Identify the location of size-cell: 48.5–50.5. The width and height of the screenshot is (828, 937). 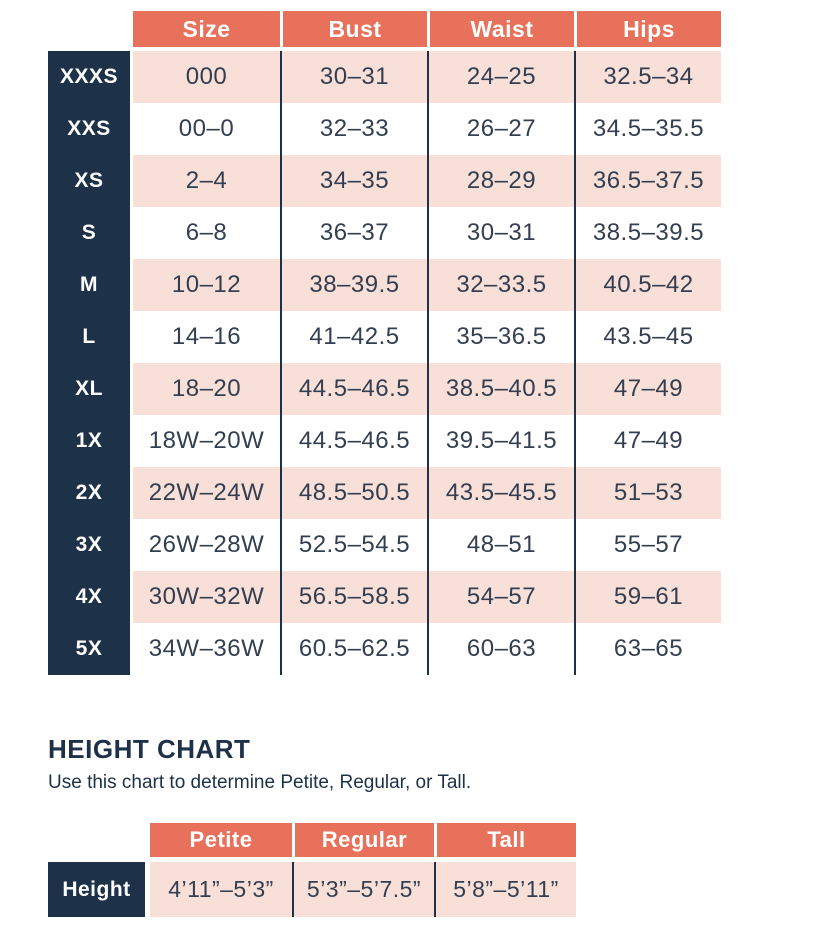
(353, 493).